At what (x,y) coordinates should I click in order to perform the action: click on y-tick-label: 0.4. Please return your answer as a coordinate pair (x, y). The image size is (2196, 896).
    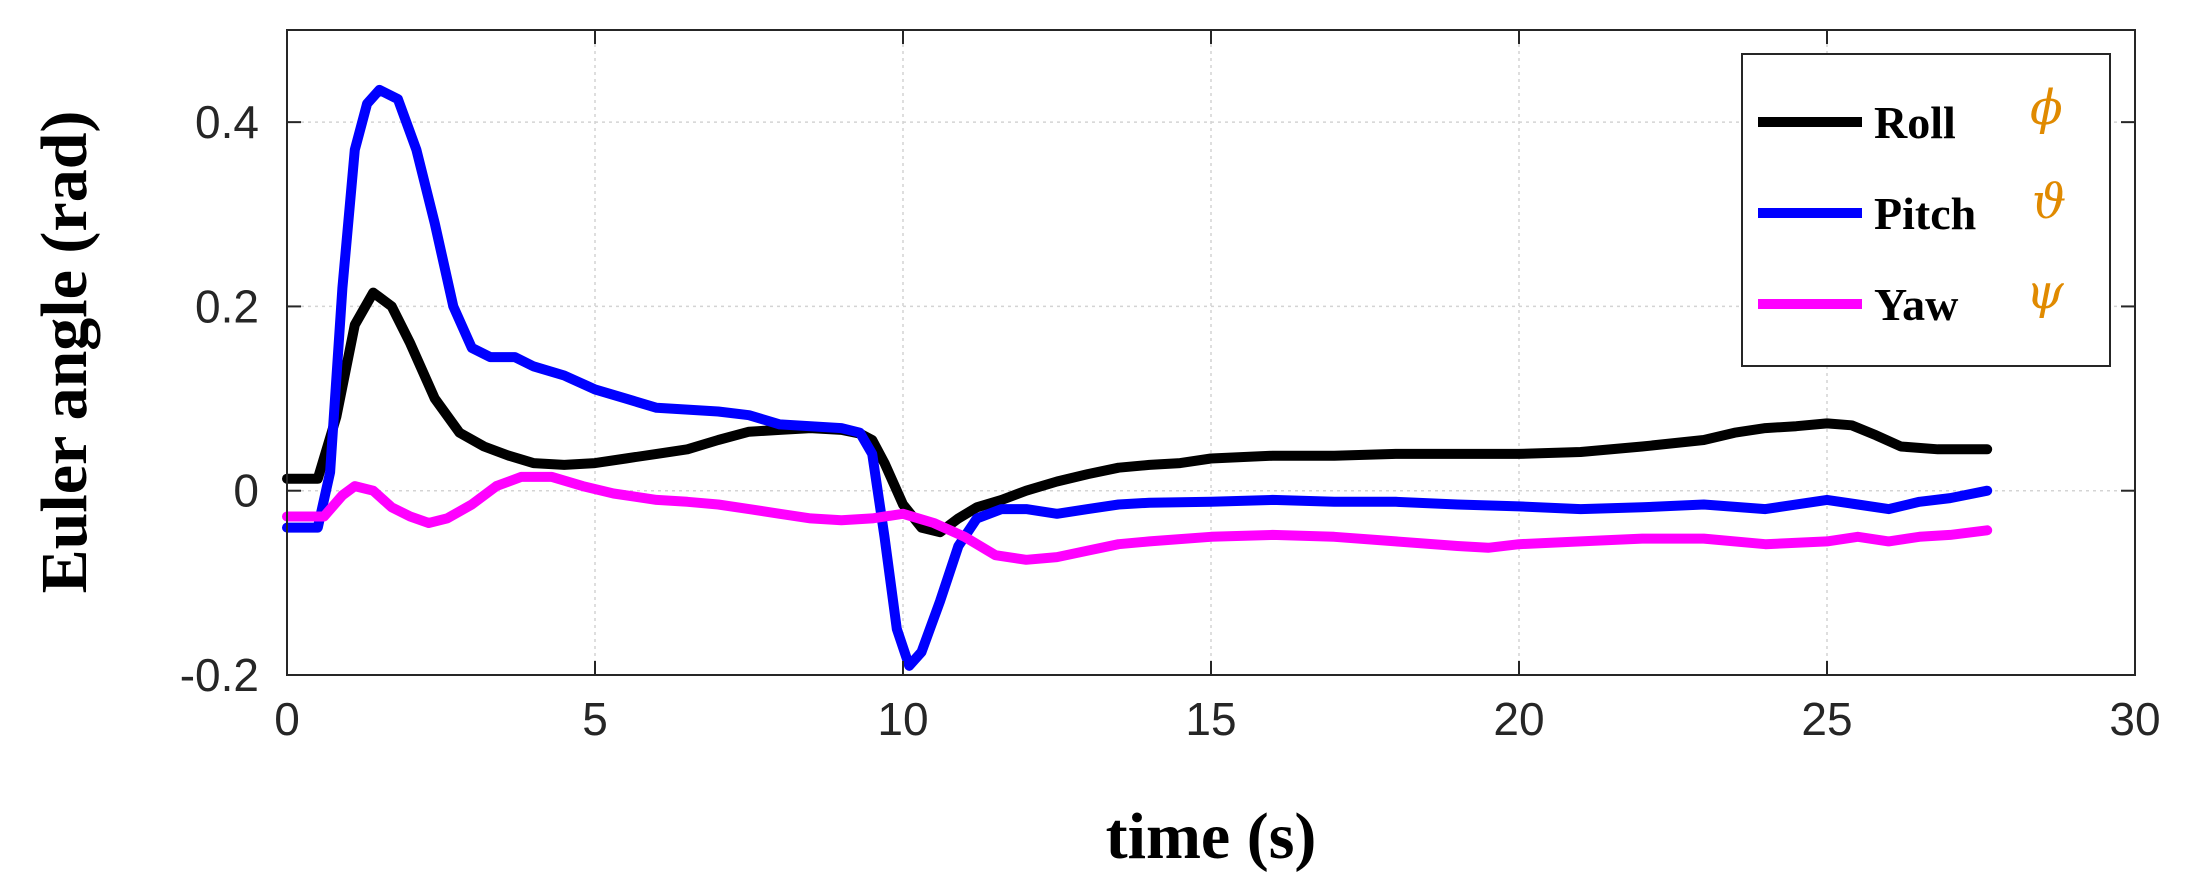
    Looking at the image, I should click on (227, 122).